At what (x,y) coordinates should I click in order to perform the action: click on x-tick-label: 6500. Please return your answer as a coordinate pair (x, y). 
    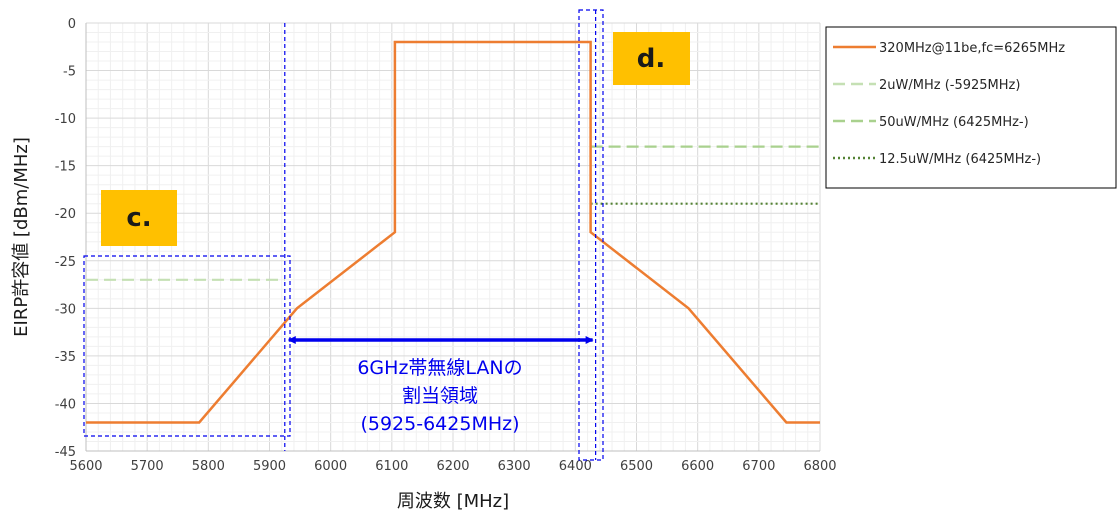
    Looking at the image, I should click on (636, 466).